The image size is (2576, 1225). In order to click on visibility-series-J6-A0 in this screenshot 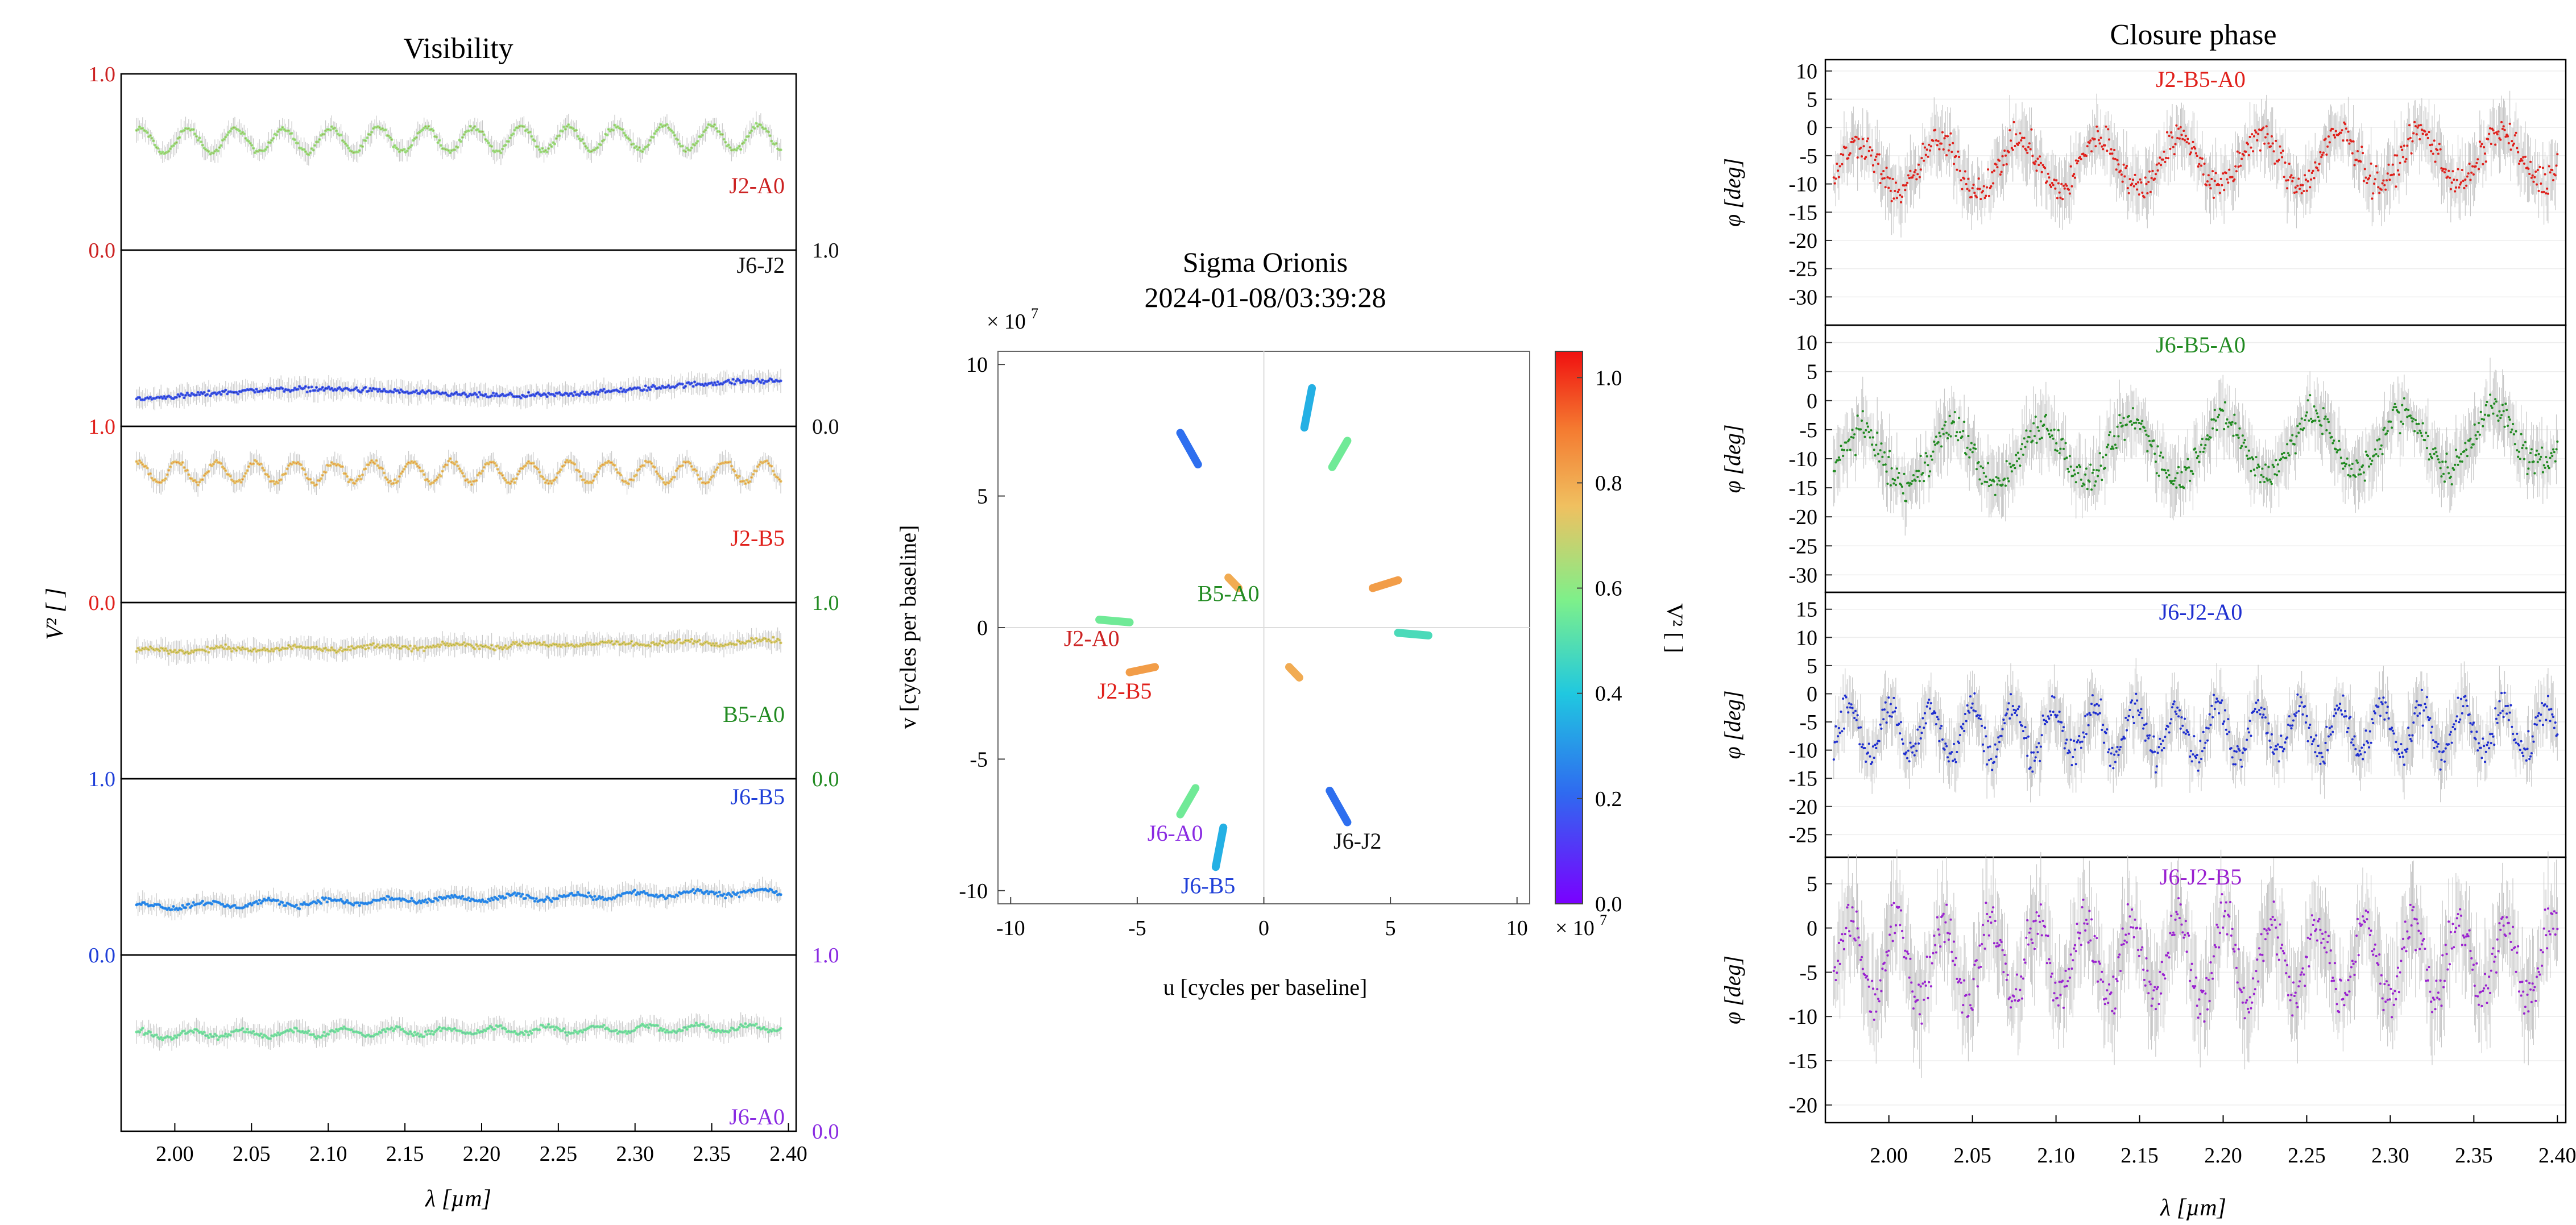, I will do `click(458, 1031)`.